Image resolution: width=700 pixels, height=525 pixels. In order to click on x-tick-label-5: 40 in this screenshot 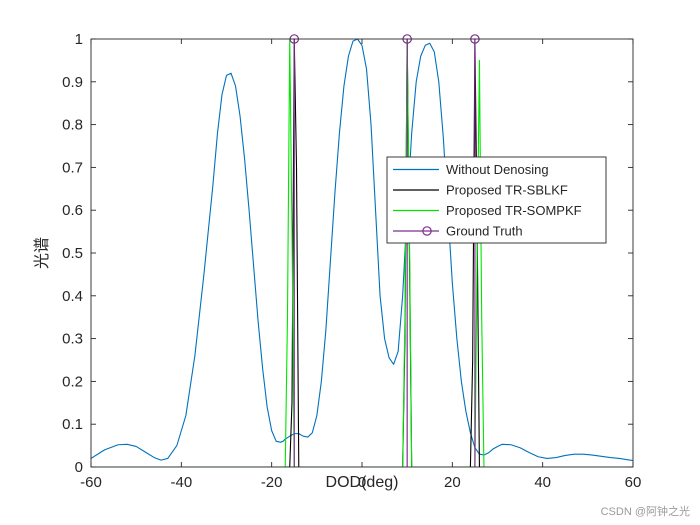, I will do `click(542, 482)`.